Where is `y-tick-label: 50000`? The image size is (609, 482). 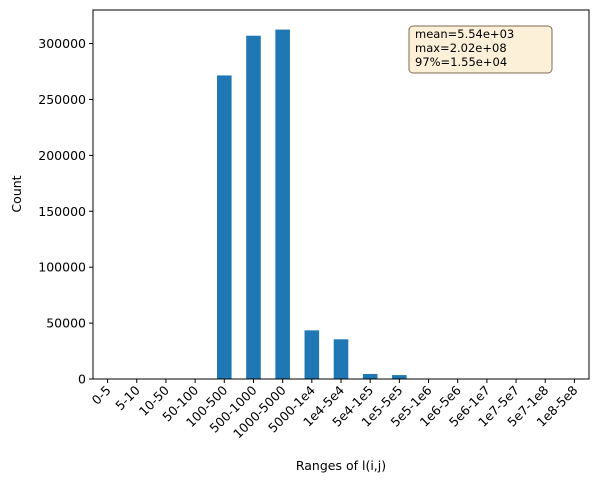 y-tick-label: 50000 is located at coordinates (66, 323).